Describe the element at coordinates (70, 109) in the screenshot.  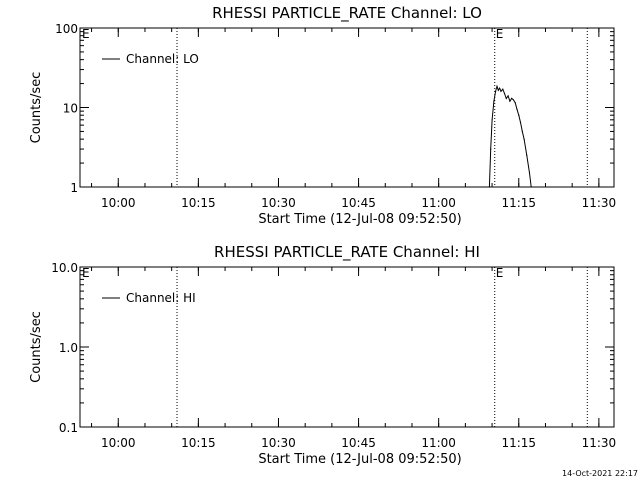
I see `y-tick-label: 10` at that location.